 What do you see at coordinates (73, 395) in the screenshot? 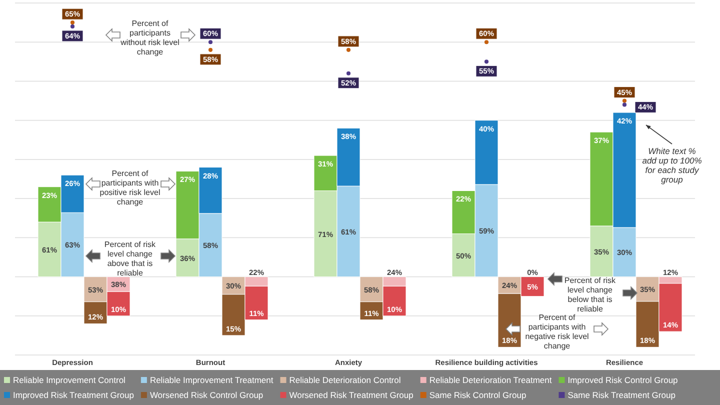
I see `legend-label: Improved Risk Treatment Group` at bounding box center [73, 395].